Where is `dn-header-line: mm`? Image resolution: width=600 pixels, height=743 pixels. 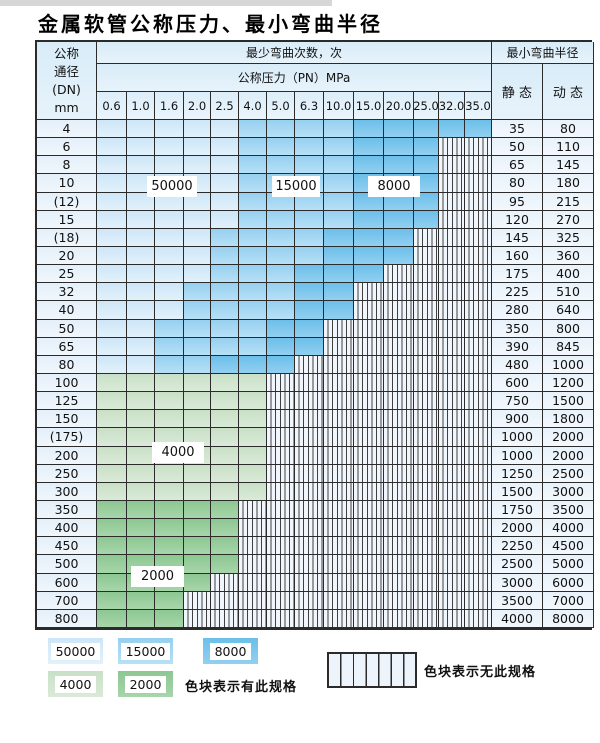 dn-header-line: mm is located at coordinates (66, 107).